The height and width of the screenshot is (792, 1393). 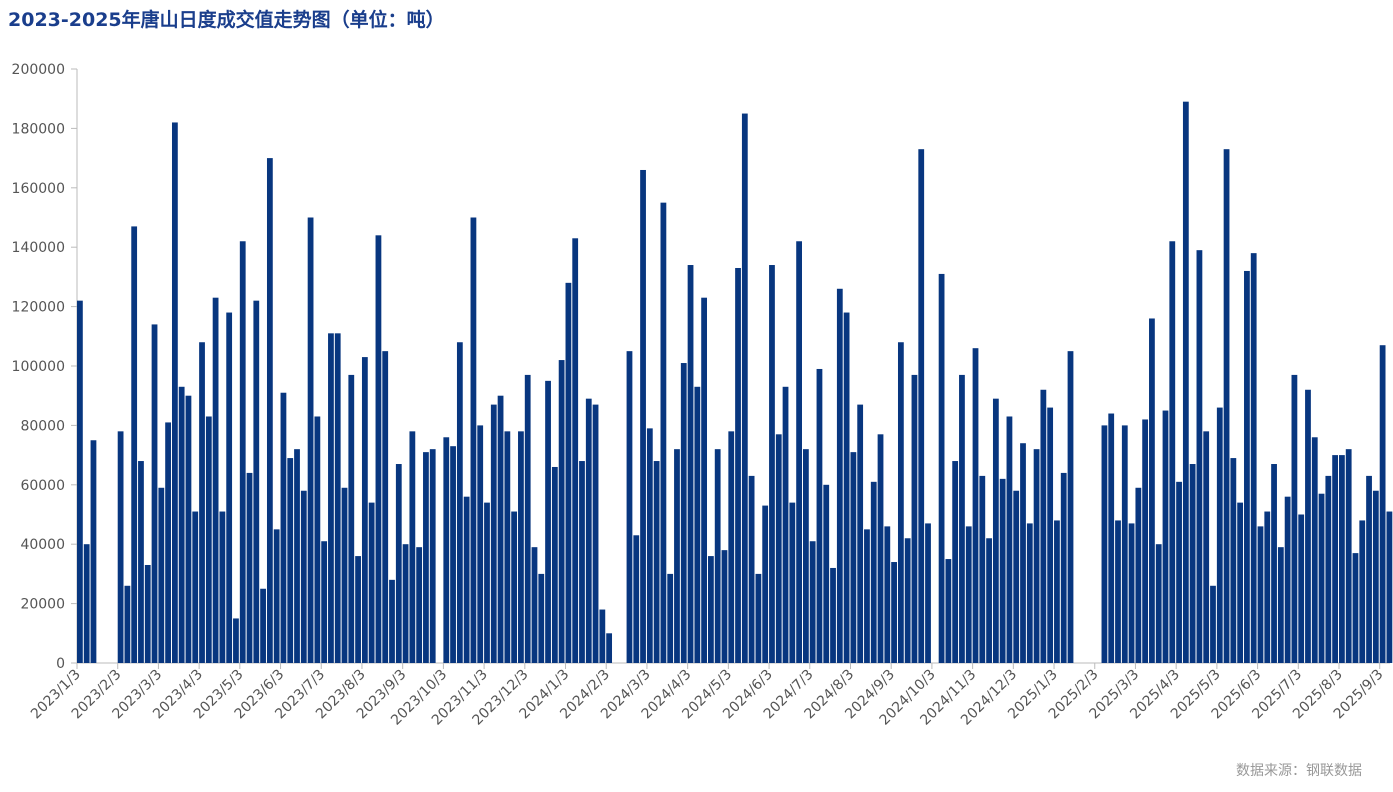 What do you see at coordinates (38, 189) in the screenshot?
I see `y-tick-label: 160000` at bounding box center [38, 189].